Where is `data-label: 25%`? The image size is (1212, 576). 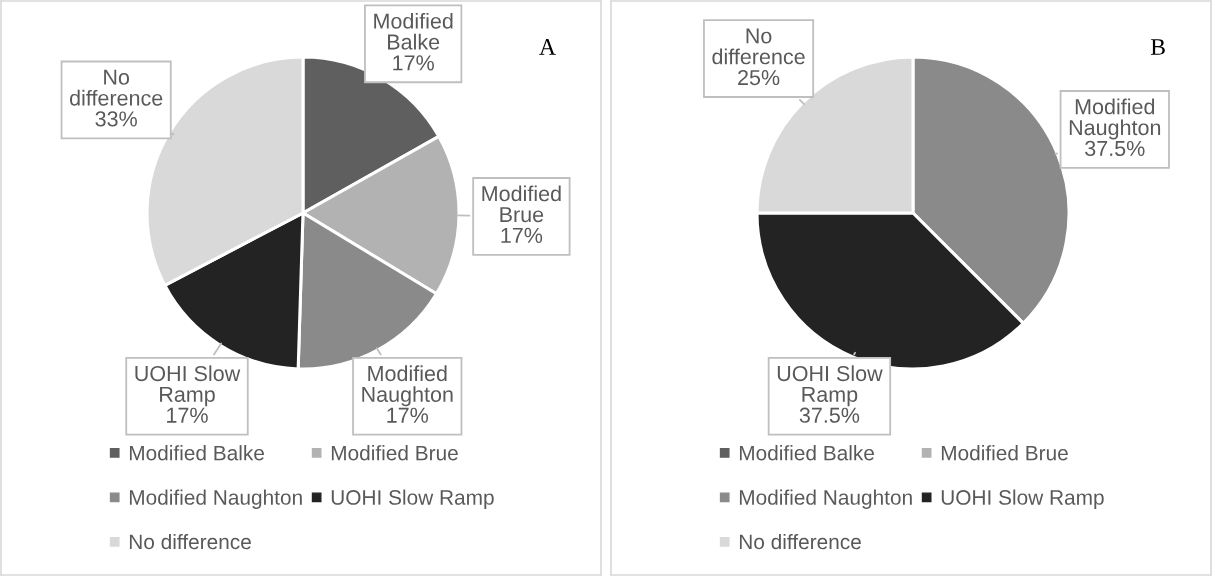 data-label: 25% is located at coordinates (759, 77).